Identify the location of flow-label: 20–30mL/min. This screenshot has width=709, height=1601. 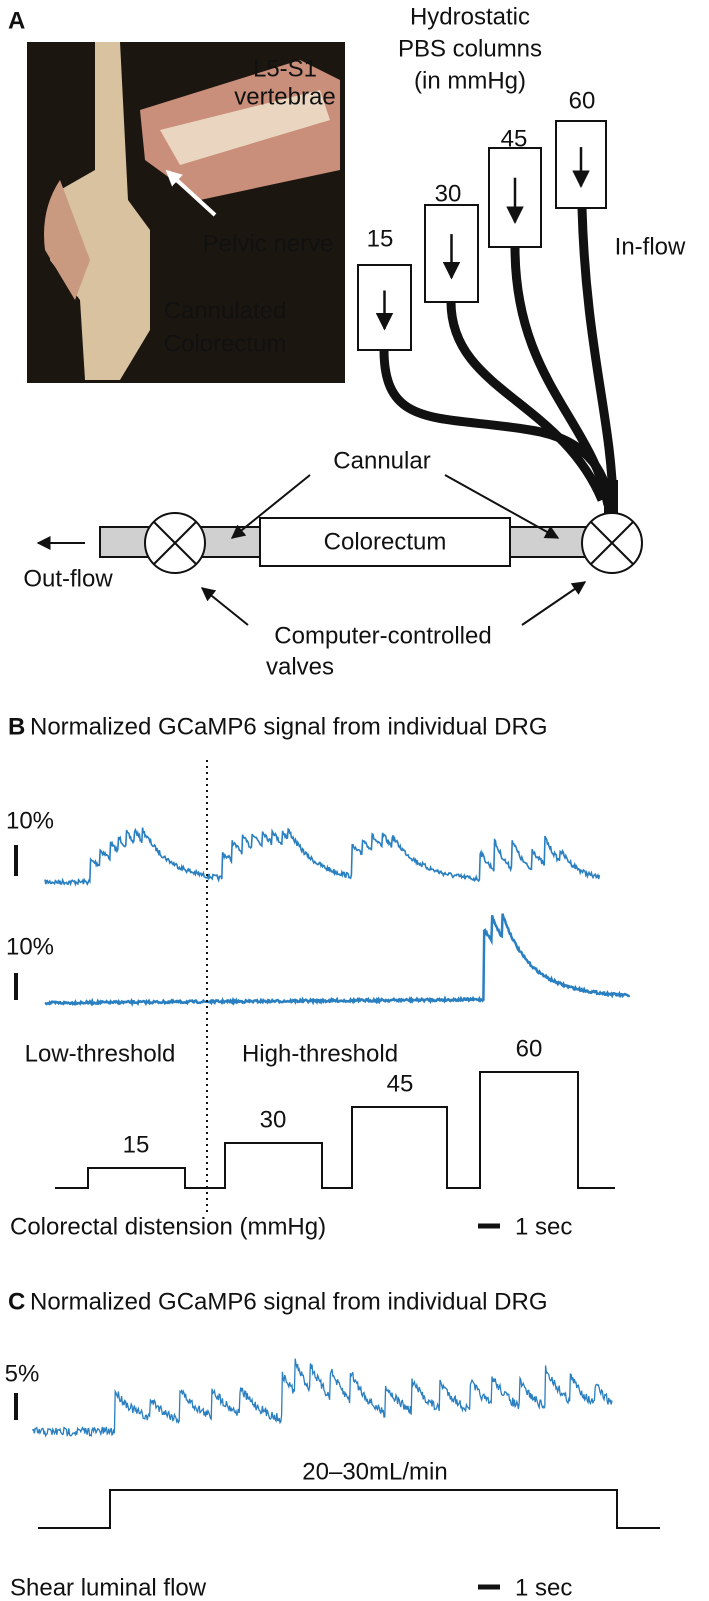
(374, 1471).